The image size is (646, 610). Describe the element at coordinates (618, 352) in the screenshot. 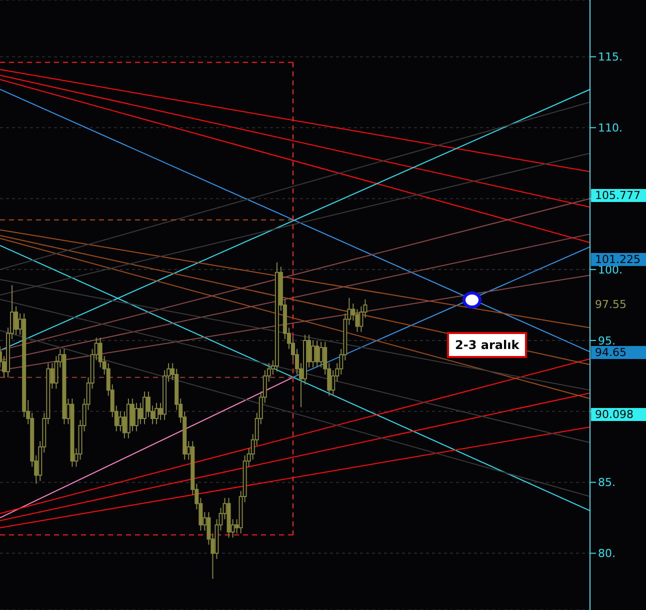

I see `text: 94.65` at that location.